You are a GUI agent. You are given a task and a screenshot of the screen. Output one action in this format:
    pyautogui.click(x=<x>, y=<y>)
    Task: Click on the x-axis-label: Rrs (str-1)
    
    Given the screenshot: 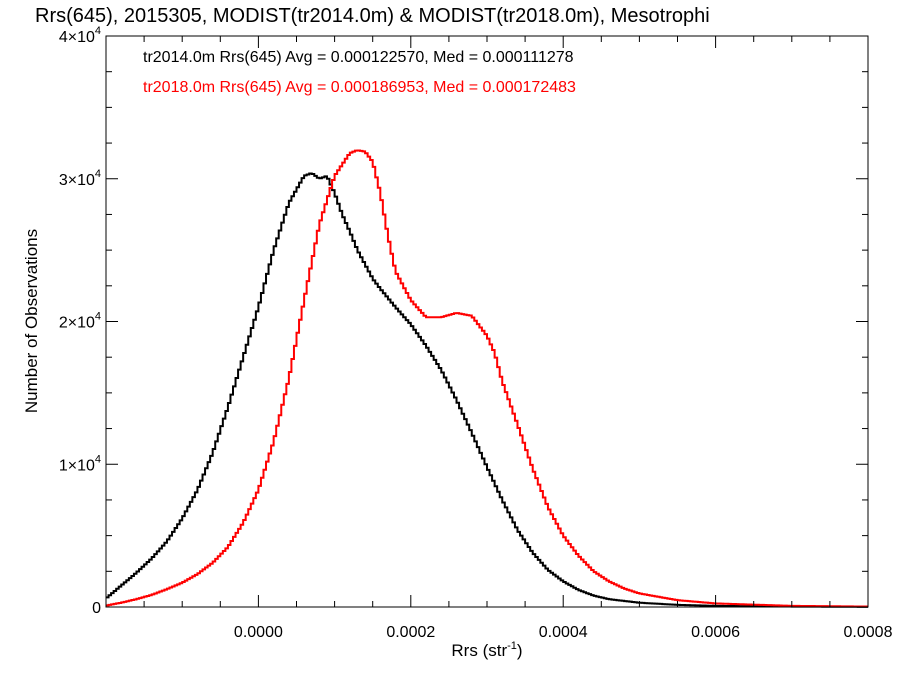 What is the action you would take?
    pyautogui.click(x=486, y=650)
    